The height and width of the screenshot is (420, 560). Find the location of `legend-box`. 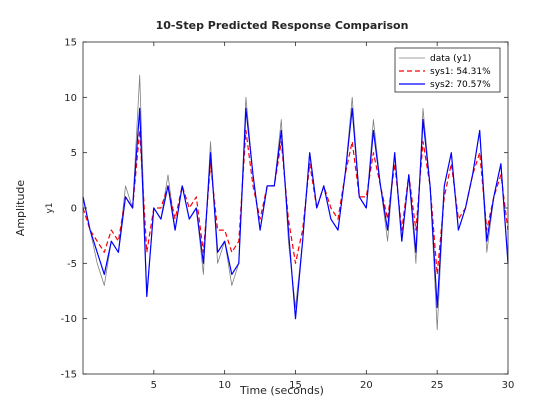

legend-box is located at coordinates (447, 70).